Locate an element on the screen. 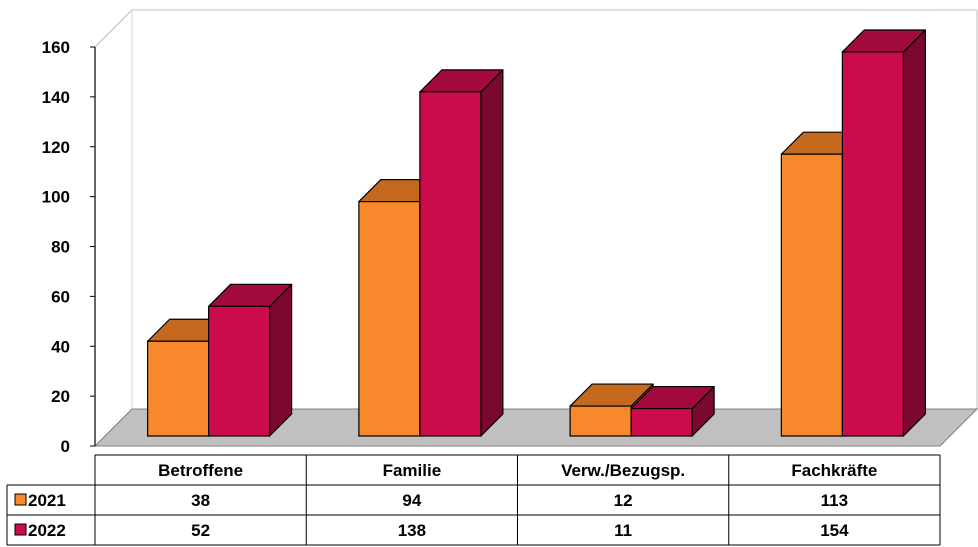 This screenshot has height=547, width=978. data-label: 154 is located at coordinates (834, 530).